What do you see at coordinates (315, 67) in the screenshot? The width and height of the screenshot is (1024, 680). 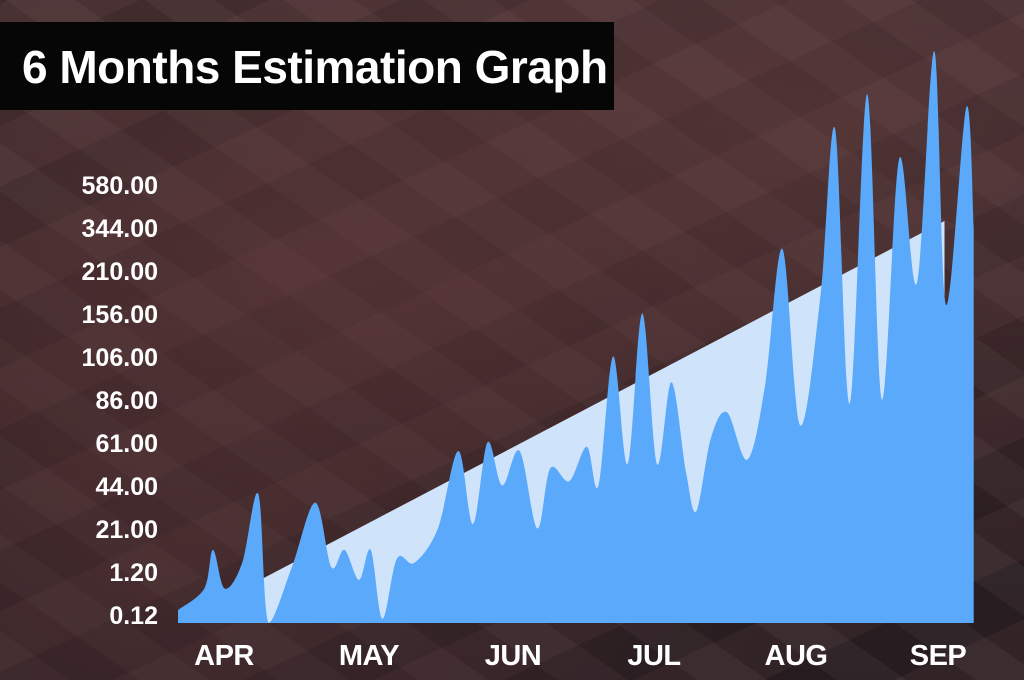 I see `chart-title: 6 Months Estimation Graph` at bounding box center [315, 67].